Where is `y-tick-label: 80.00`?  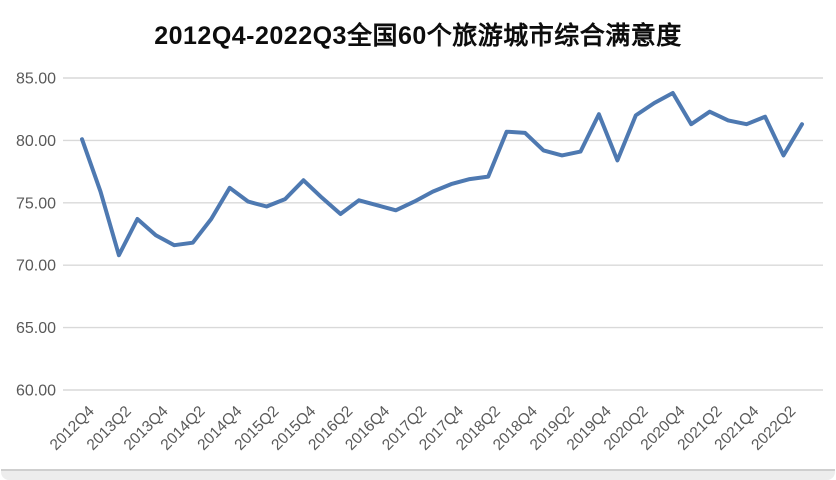
y-tick-label: 80.00 is located at coordinates (36, 141).